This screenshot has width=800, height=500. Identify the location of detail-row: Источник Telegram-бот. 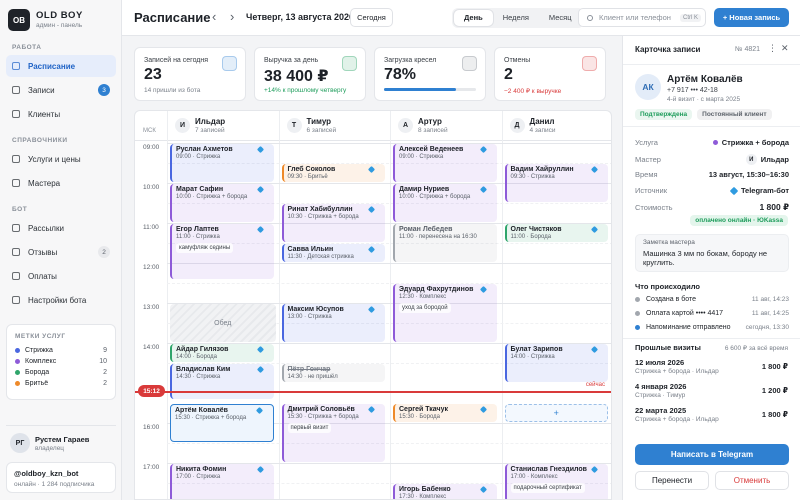
(712, 190).